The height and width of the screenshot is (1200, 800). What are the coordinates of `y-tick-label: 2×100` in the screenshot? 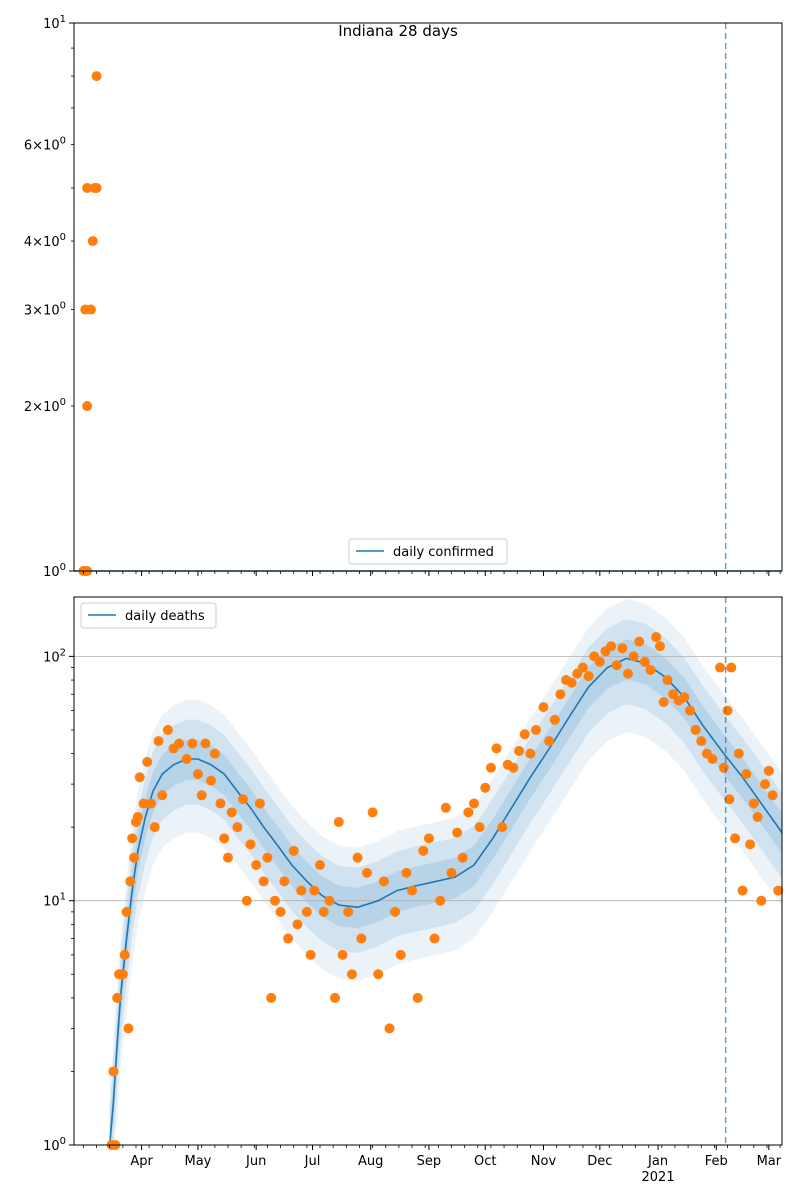 It's located at (45, 406).